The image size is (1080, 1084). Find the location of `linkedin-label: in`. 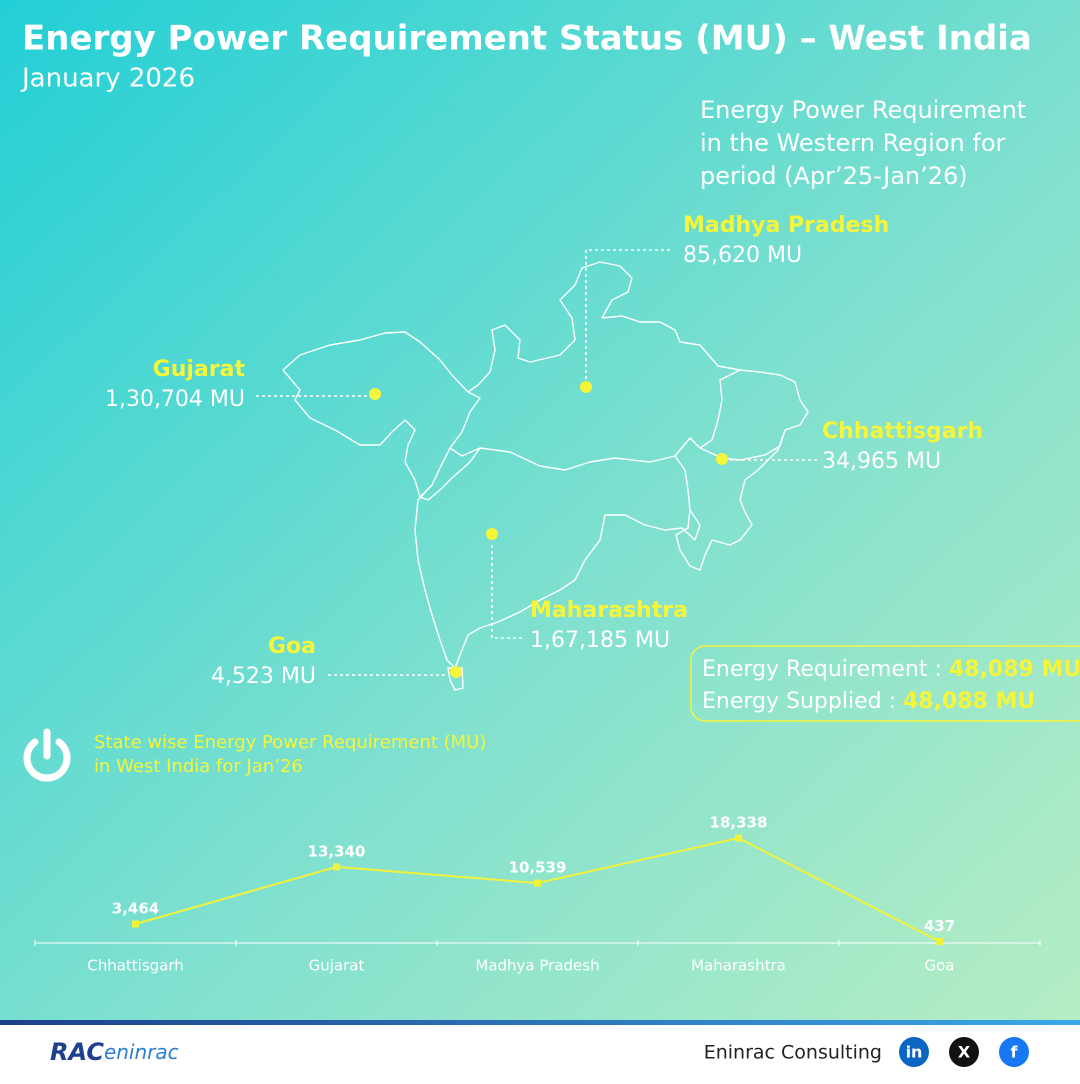

linkedin-label: in is located at coordinates (914, 1052).